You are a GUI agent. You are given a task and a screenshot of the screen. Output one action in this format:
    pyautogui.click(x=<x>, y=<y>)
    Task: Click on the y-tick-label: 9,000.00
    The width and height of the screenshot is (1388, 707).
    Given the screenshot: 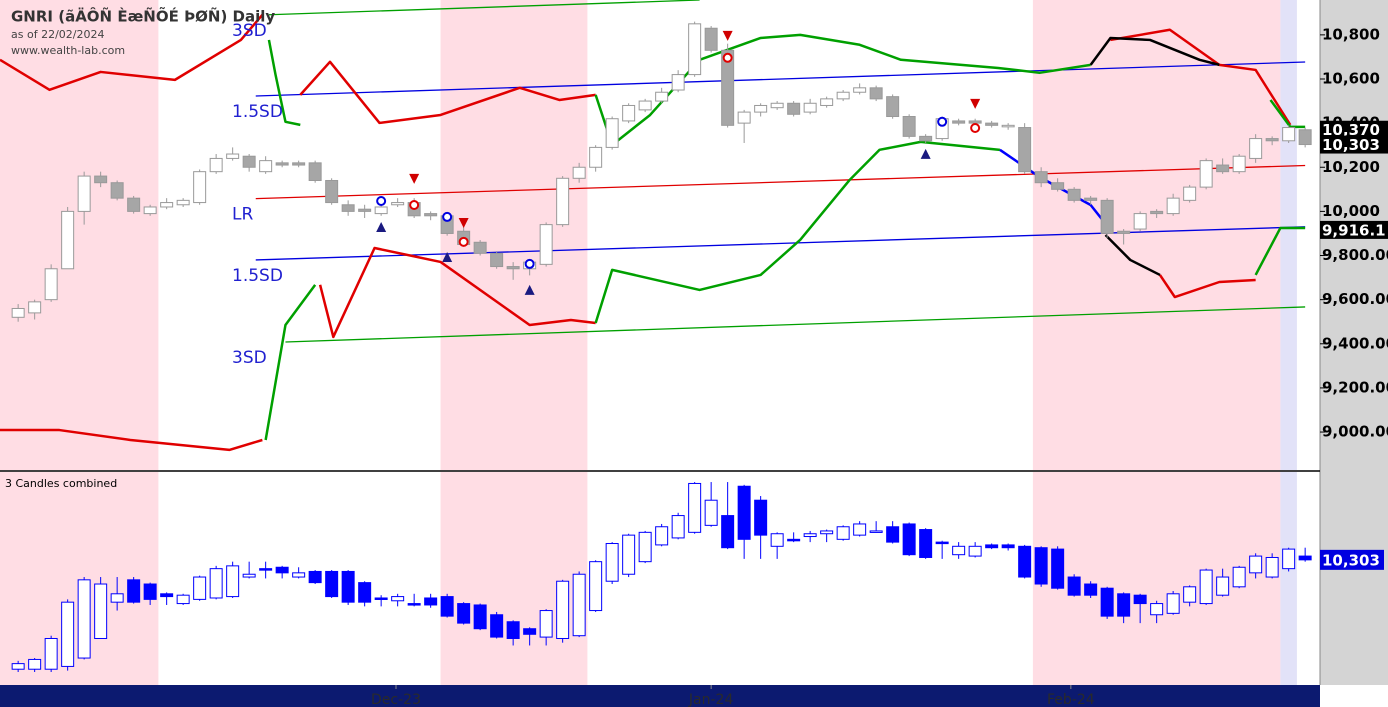 What is the action you would take?
    pyautogui.click(x=1355, y=432)
    